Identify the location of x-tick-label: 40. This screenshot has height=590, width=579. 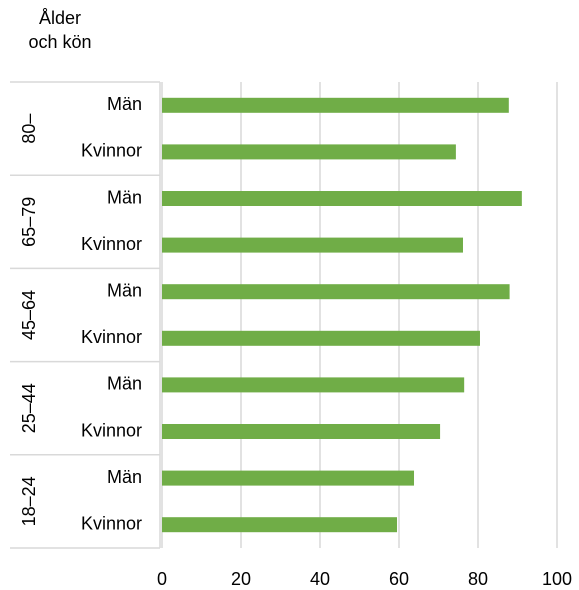
(320, 579).